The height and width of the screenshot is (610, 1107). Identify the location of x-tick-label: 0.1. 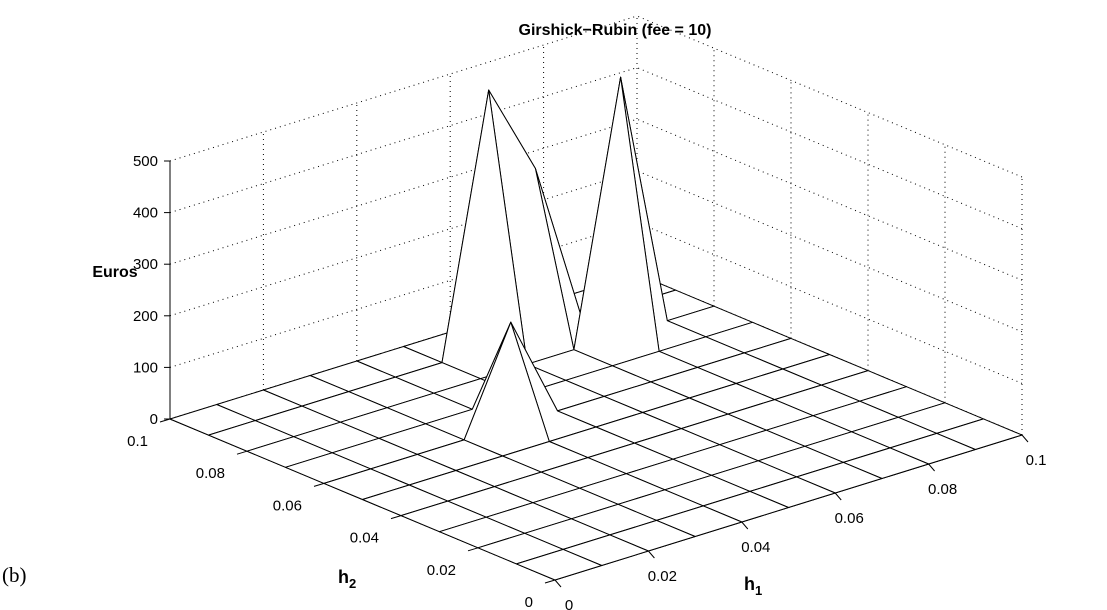
(1036, 460).